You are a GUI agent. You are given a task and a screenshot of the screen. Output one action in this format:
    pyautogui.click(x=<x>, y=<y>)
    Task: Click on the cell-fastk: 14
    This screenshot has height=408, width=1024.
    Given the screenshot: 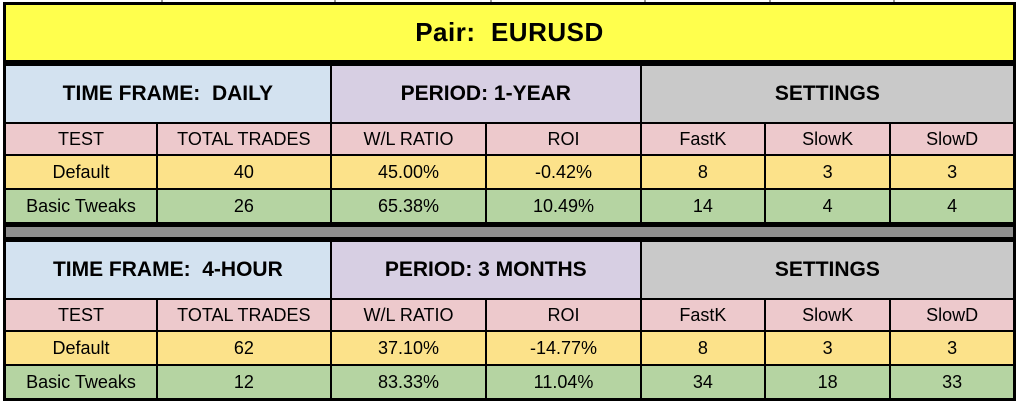 What is the action you would take?
    pyautogui.click(x=702, y=206)
    